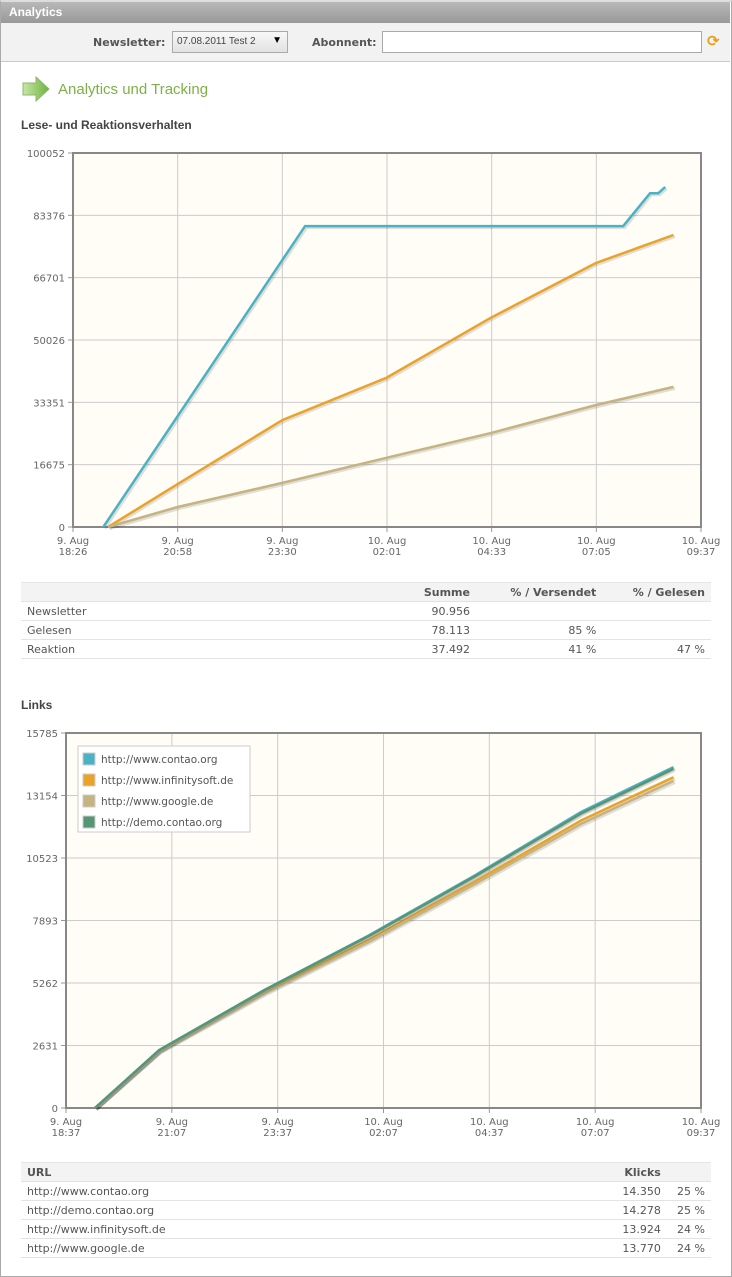 This screenshot has height=1277, width=732. Describe the element at coordinates (316, 1229) in the screenshot. I see `cell: http://www.infinitysoft.de` at that location.